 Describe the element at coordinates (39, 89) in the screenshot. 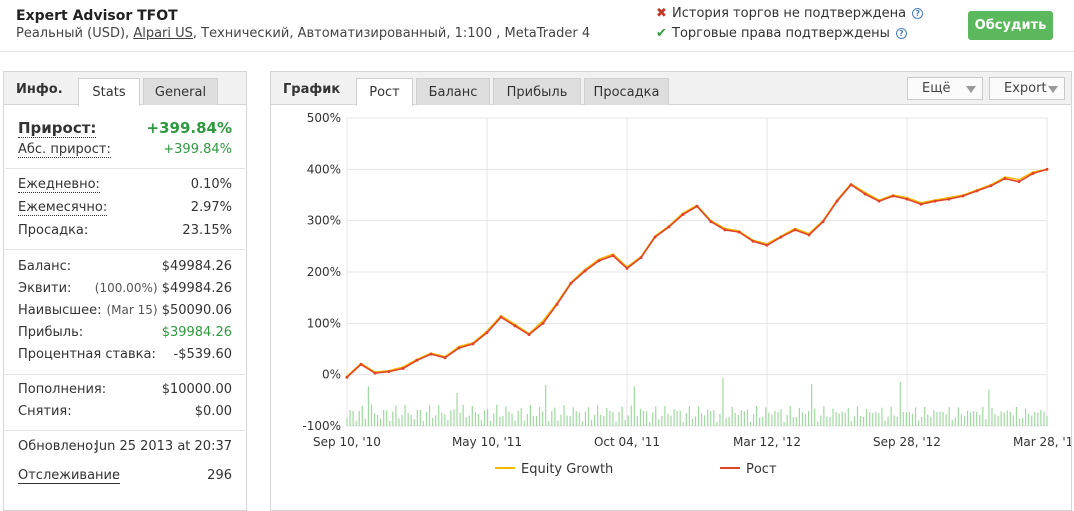

I see `info-tab-label: Инфо.` at that location.